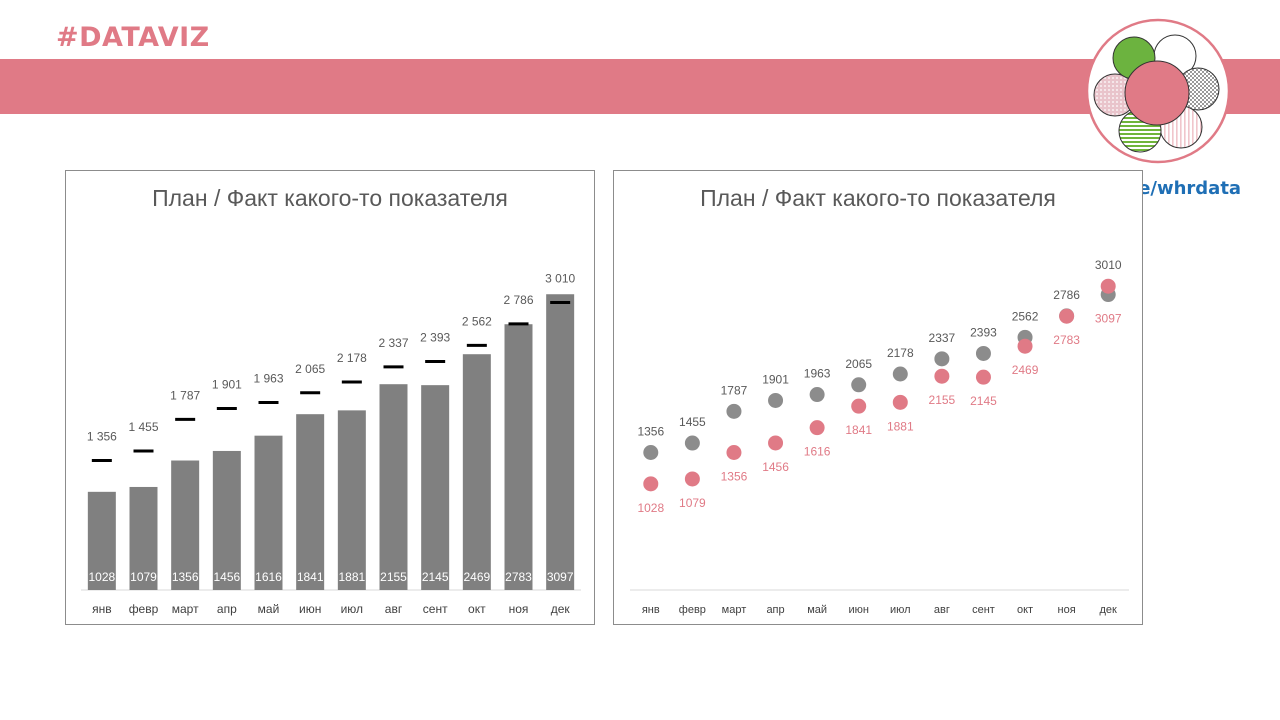 The image size is (1280, 720). What do you see at coordinates (900, 610) in the screenshot?
I see `x-tick-label: июл` at bounding box center [900, 610].